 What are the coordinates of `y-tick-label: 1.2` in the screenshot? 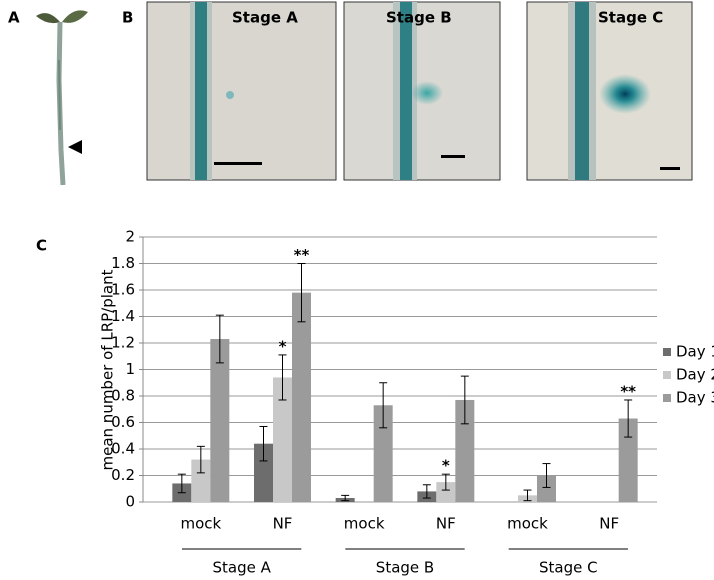 It's located at (123, 343).